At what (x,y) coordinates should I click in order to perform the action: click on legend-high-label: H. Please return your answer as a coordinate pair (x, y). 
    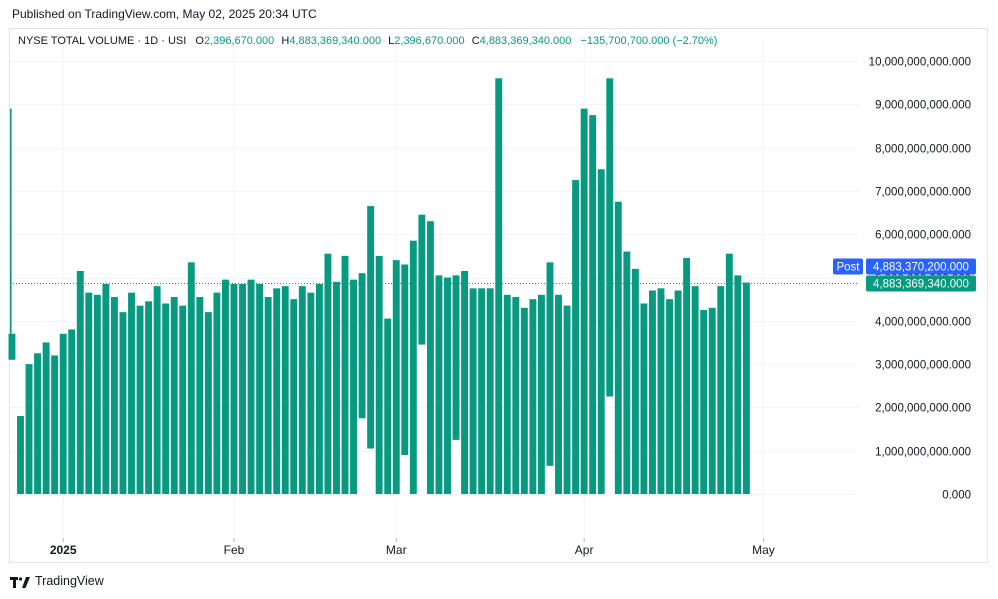
    Looking at the image, I should click on (285, 41).